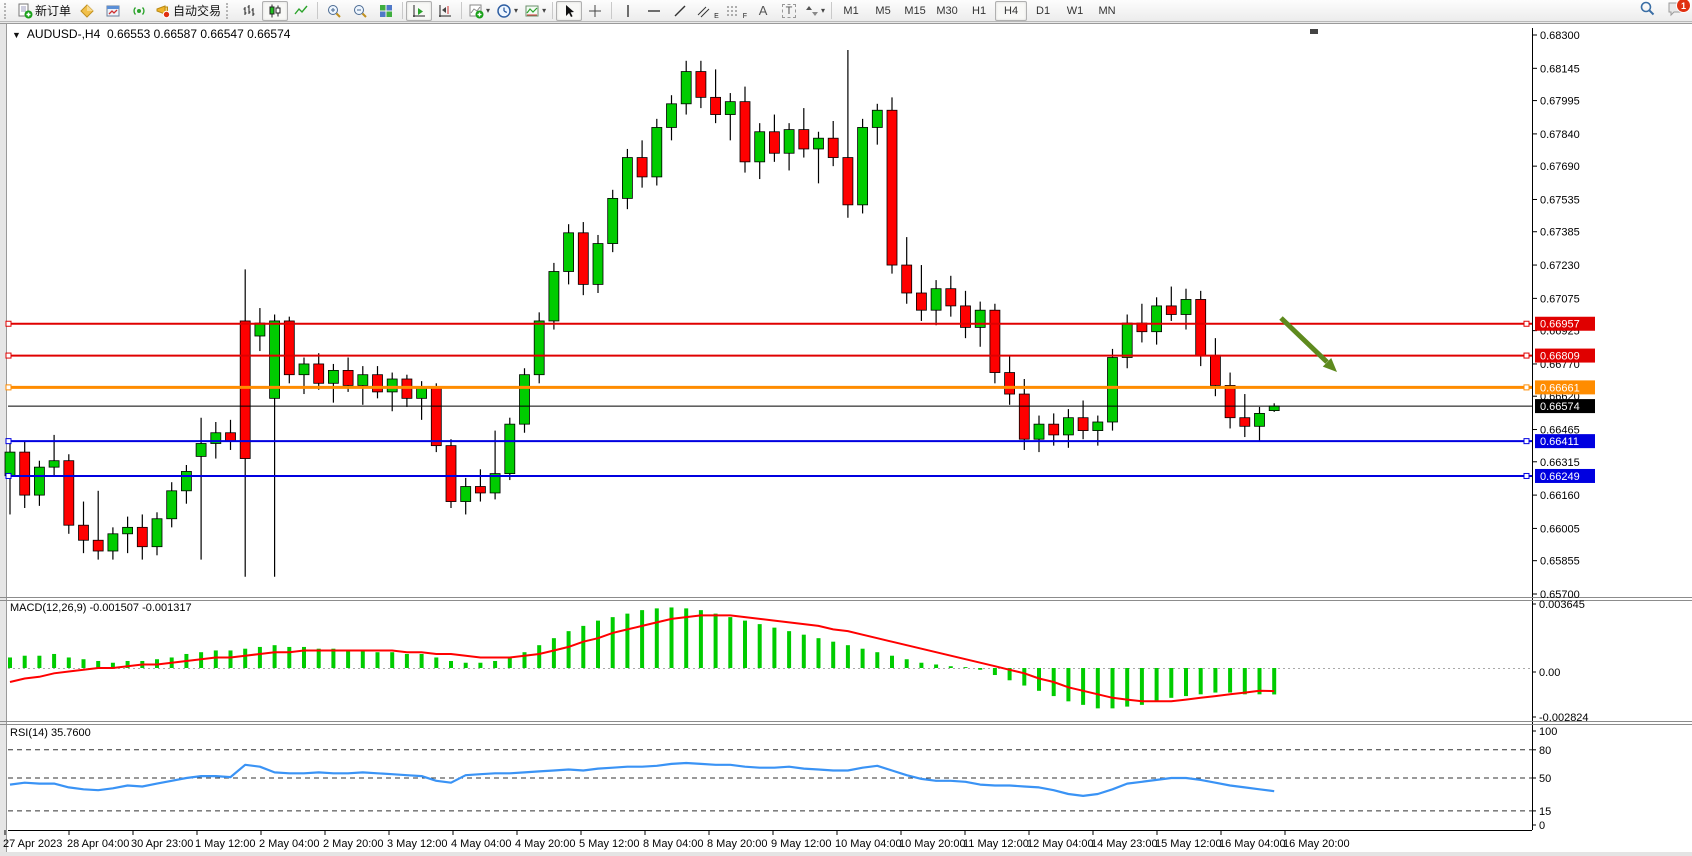  I want to click on zoom-out-icon, so click(360, 11).